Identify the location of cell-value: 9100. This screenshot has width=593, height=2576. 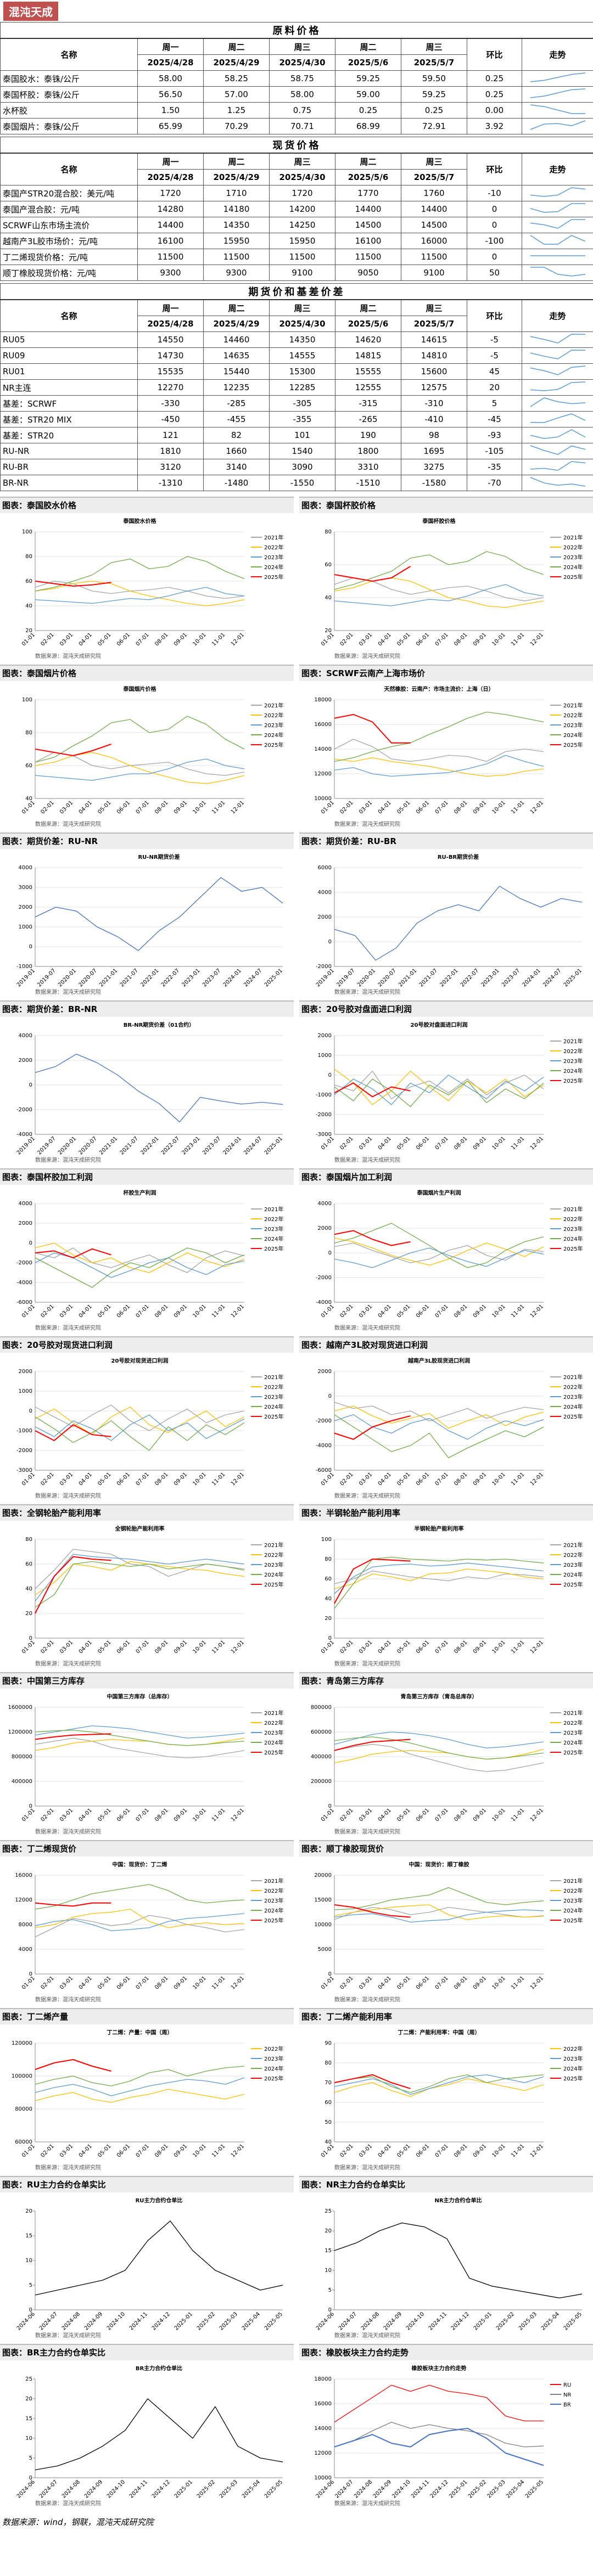
(302, 273).